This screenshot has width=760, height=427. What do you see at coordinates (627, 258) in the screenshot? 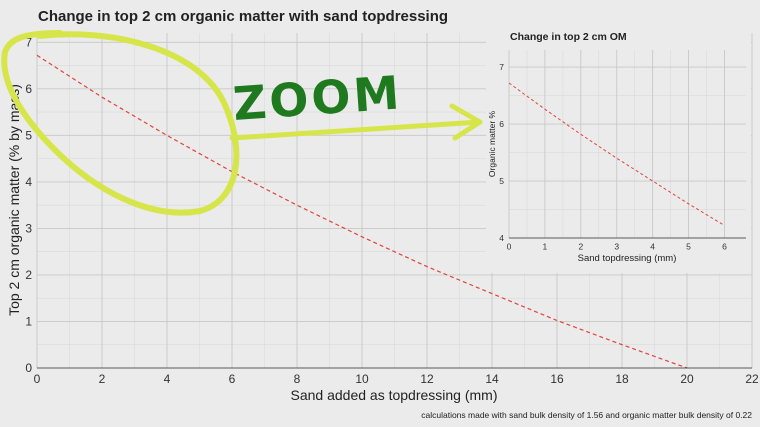
I see `inset-x-axis-label: Sand topdressing (mm)` at bounding box center [627, 258].